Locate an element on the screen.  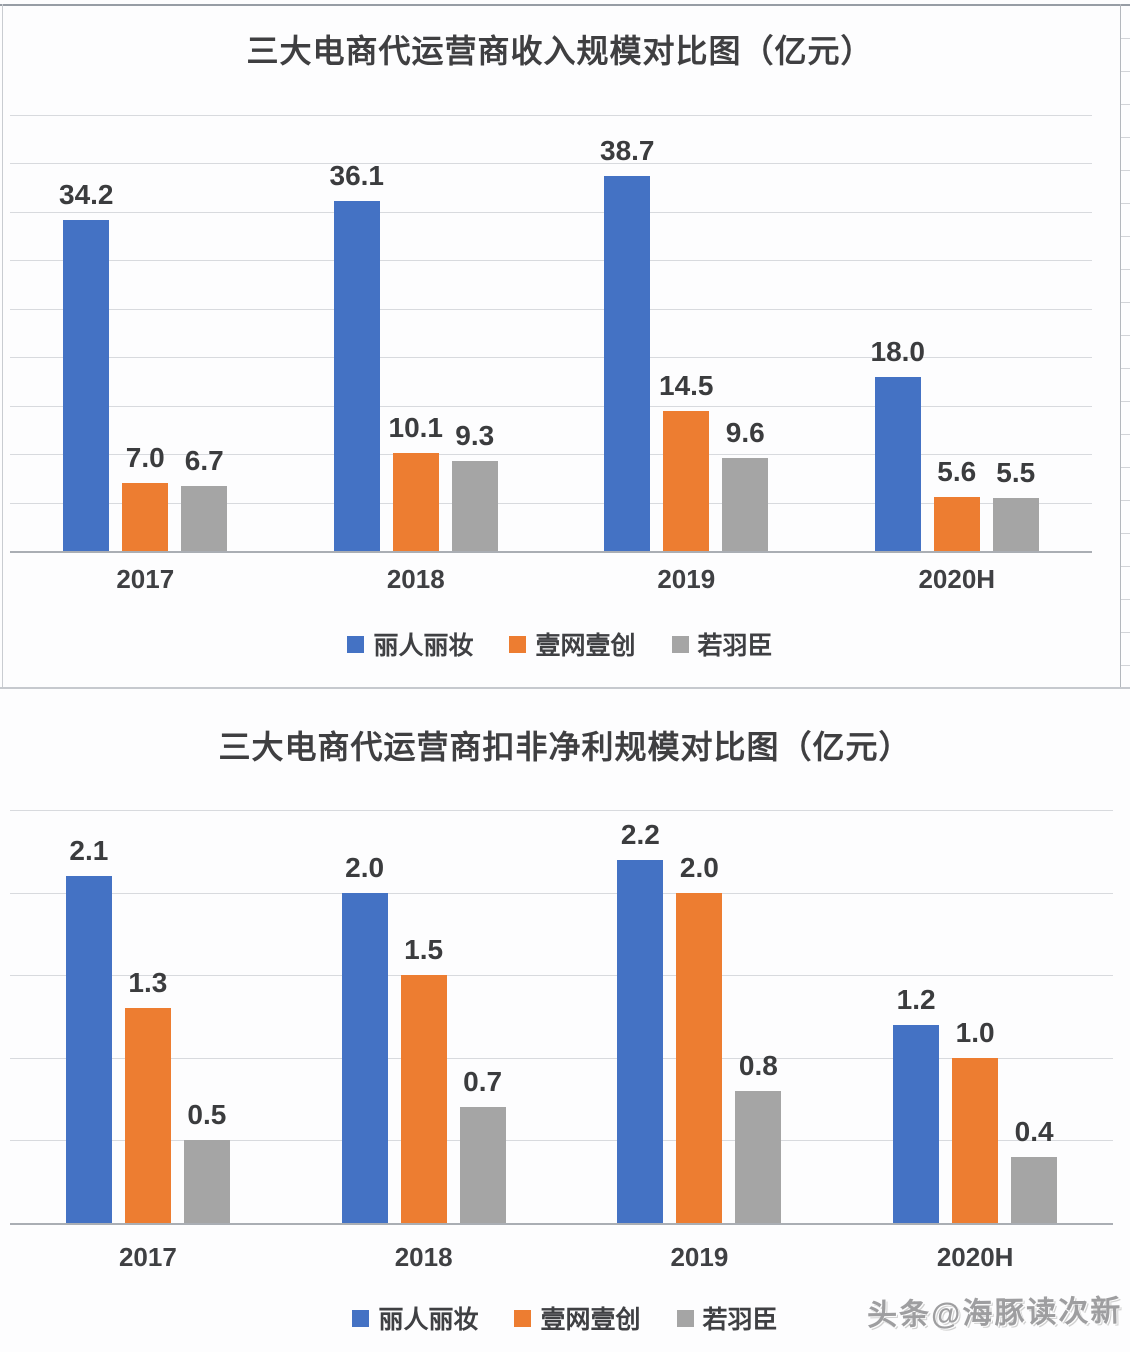
bar-若羽臣-2018: 9.3 is located at coordinates (474, 485).